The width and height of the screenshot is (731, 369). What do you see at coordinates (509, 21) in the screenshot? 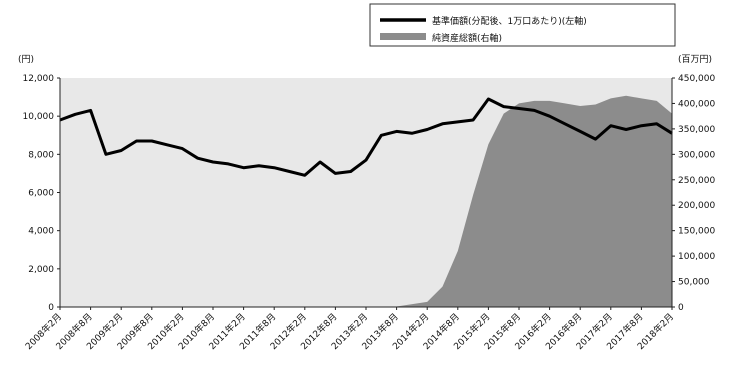
I see `legend-line-label: 基準価額(分配後、1万口あたり)(左軸)` at bounding box center [509, 21].